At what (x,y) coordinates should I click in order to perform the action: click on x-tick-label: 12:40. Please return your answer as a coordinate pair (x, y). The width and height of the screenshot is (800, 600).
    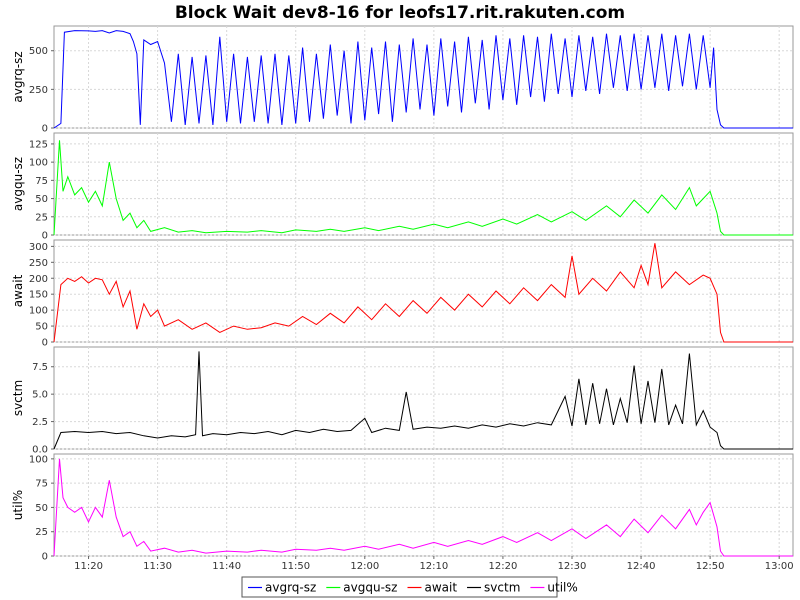
    Looking at the image, I should click on (641, 566).